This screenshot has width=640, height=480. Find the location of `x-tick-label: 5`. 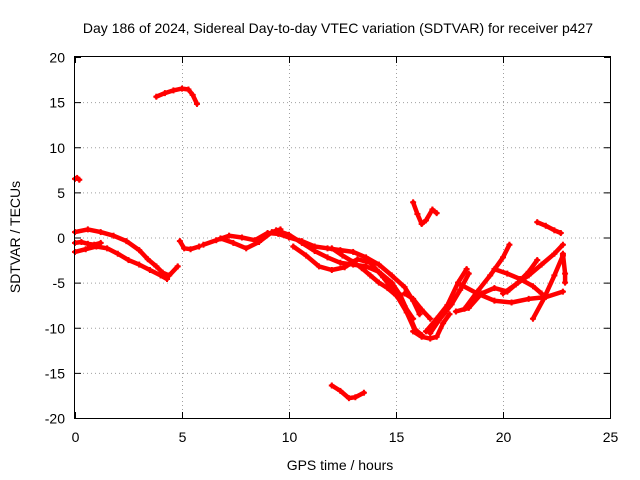

x-tick-label: 5 is located at coordinates (183, 437).